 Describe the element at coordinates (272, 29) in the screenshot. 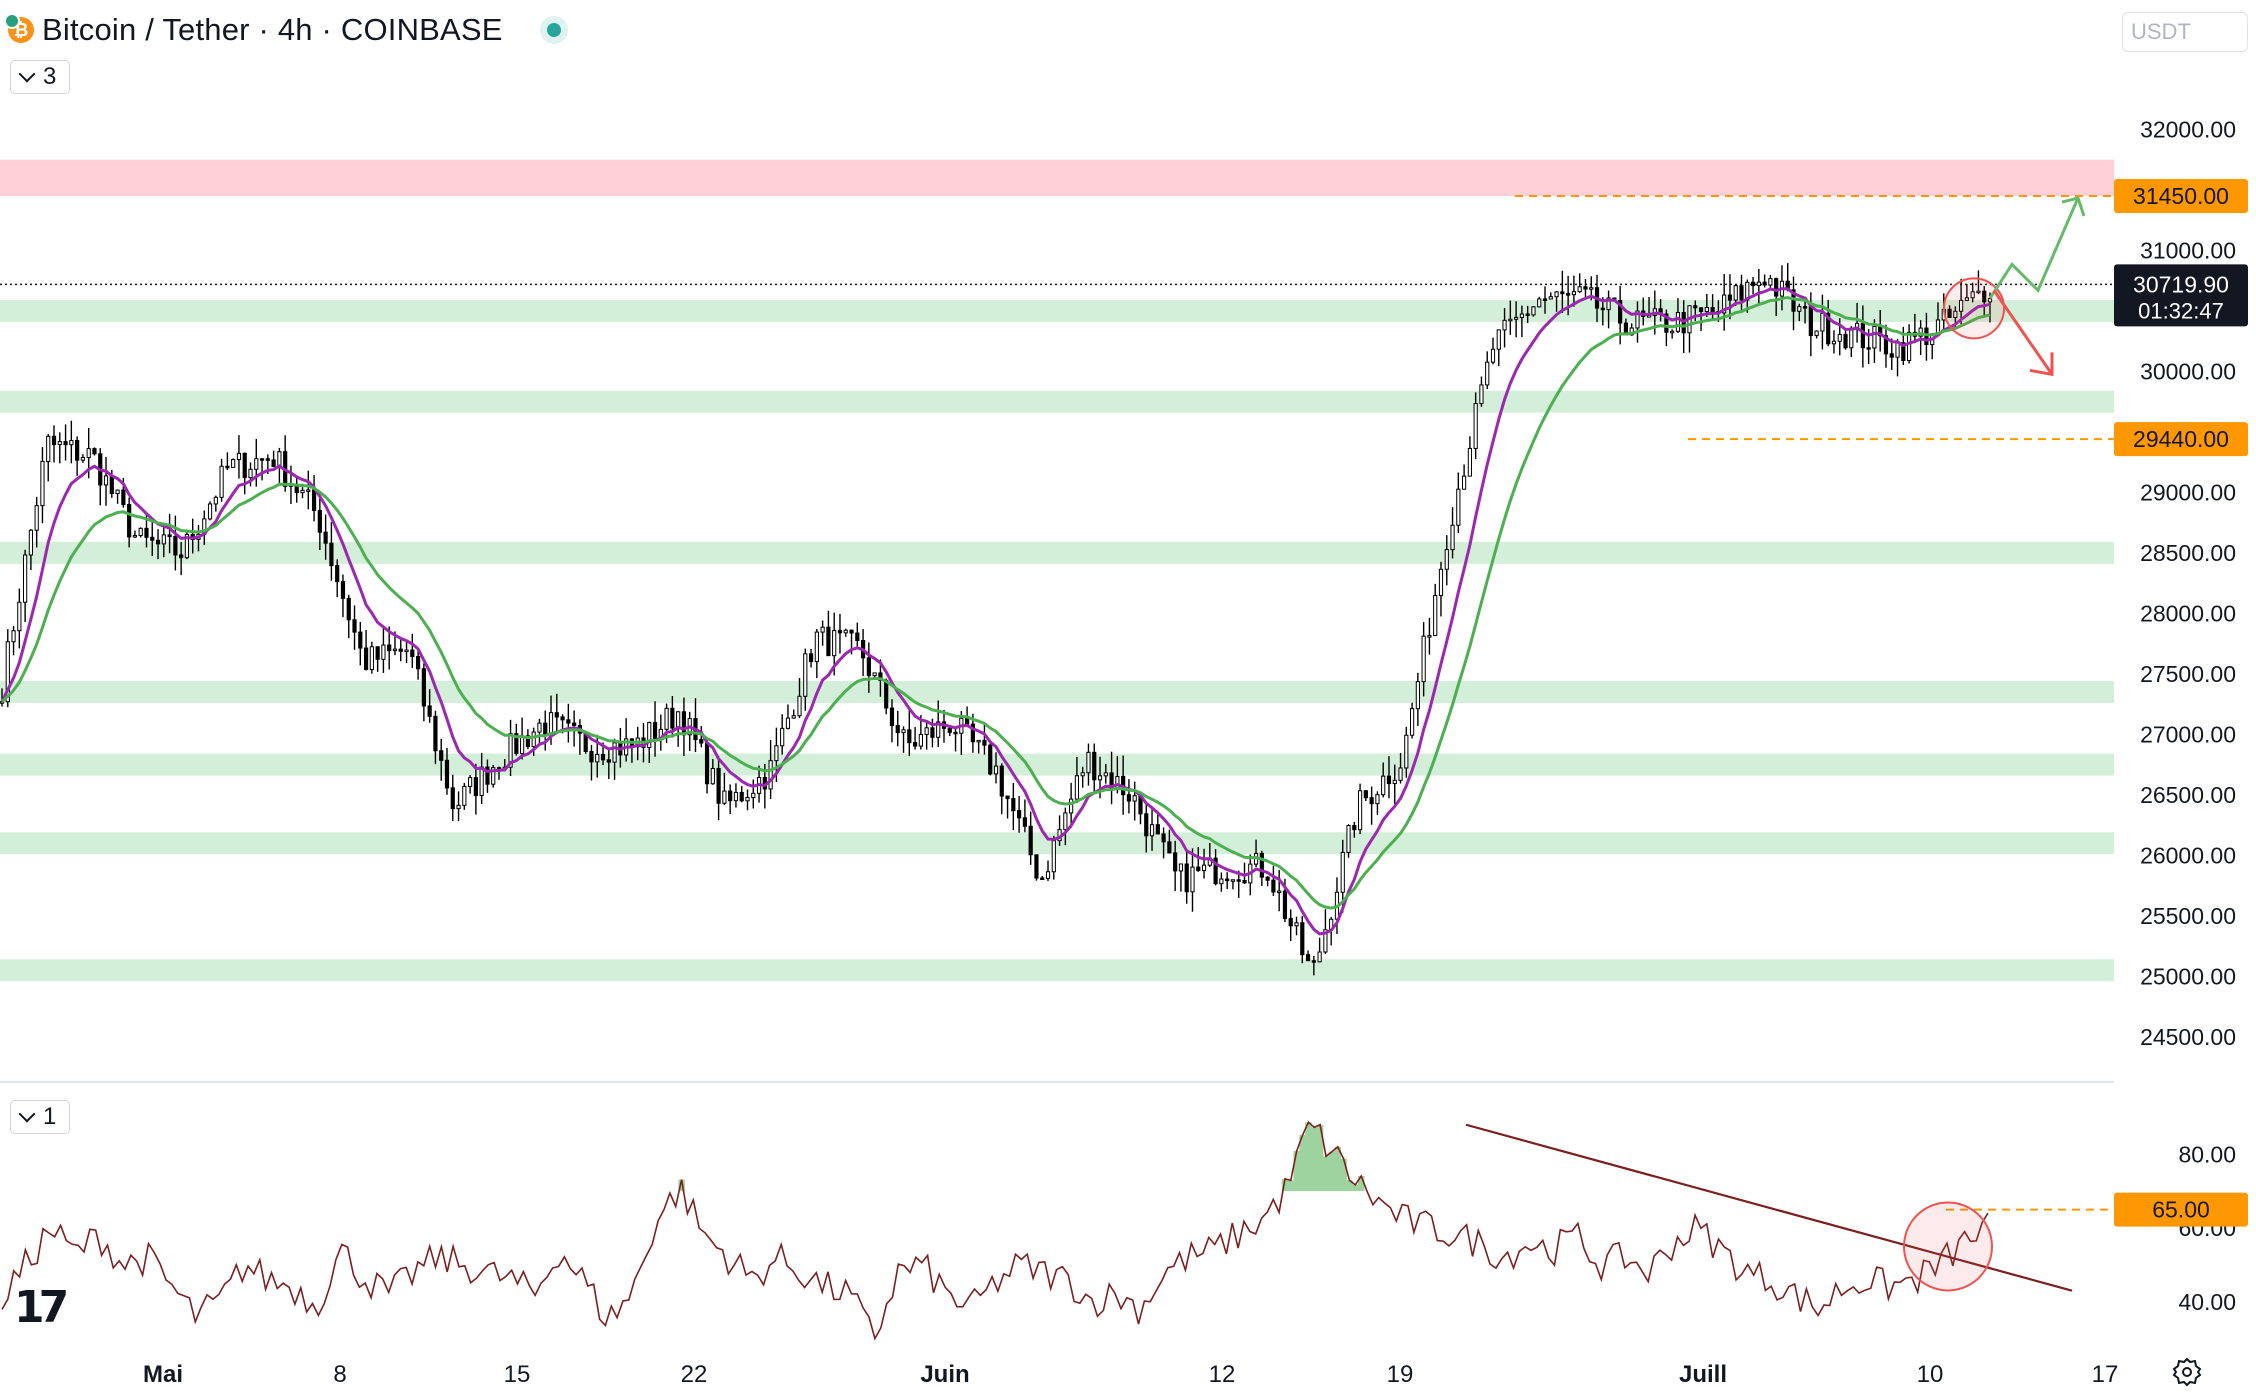

I see `symbol-title: Bitcoin / Tether · 4h · COINBASE` at that location.